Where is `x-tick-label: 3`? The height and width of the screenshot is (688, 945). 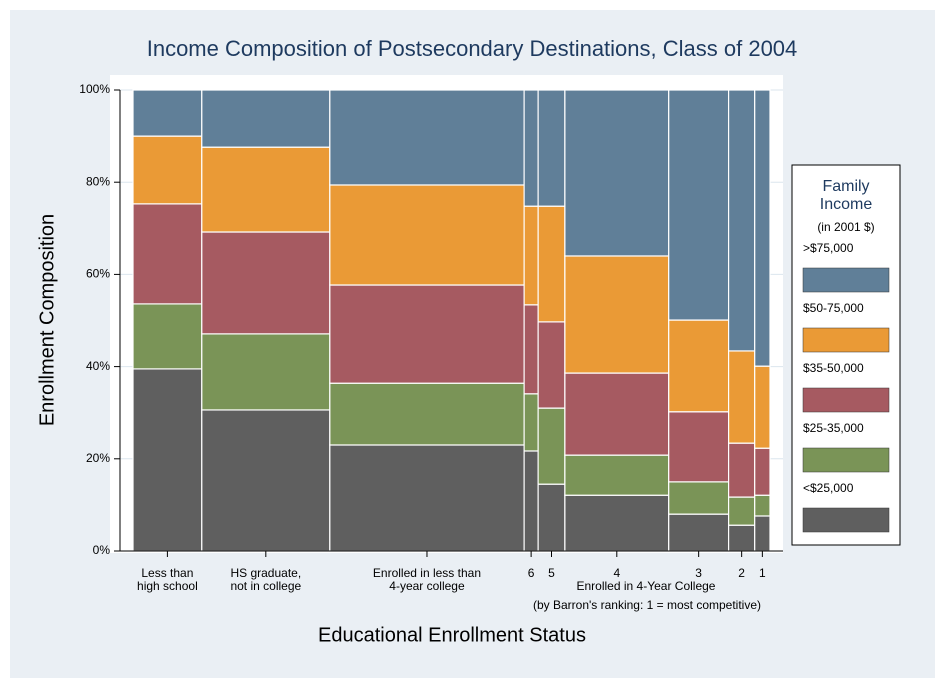
x-tick-label: 3 is located at coordinates (698, 573).